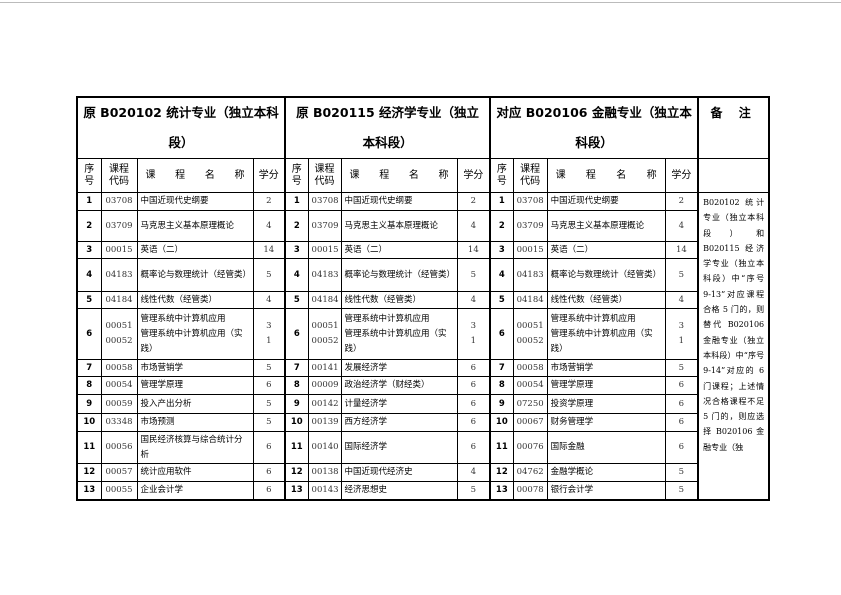 The image size is (841, 595). Describe the element at coordinates (399, 422) in the screenshot. I see `course-name: 西方经济学` at that location.